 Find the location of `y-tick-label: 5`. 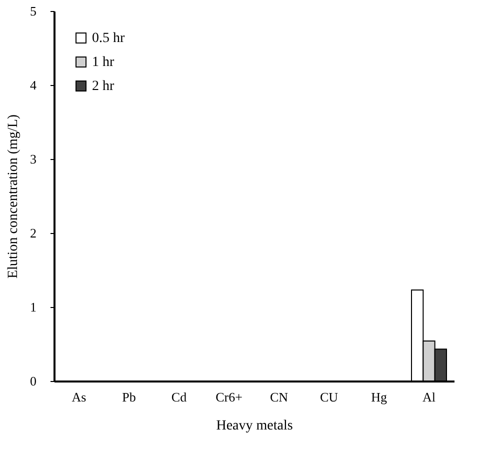

y-tick-label: 5 is located at coordinates (33, 11).